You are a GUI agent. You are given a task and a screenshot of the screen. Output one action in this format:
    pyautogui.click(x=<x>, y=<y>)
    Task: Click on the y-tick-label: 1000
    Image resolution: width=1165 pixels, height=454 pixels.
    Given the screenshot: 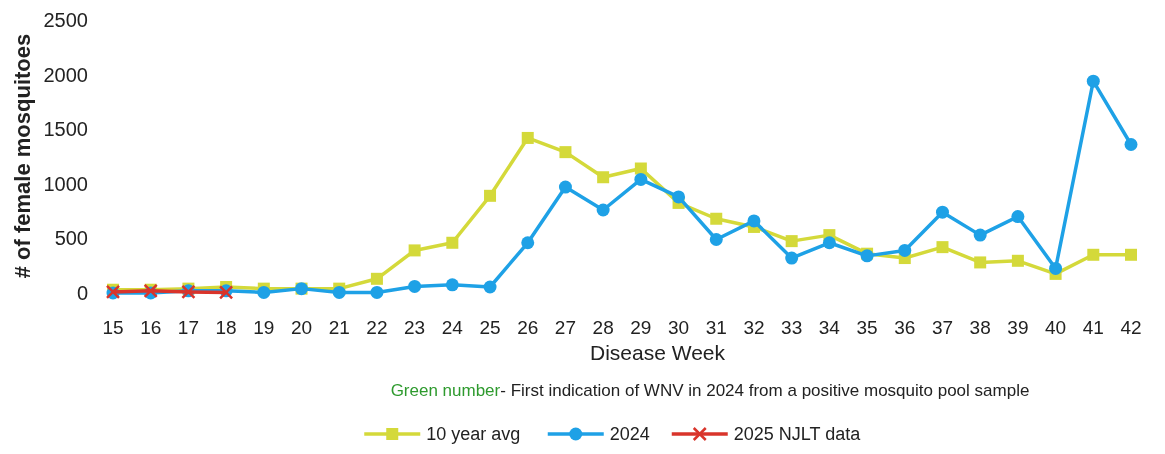 What is the action you would take?
    pyautogui.click(x=65, y=183)
    